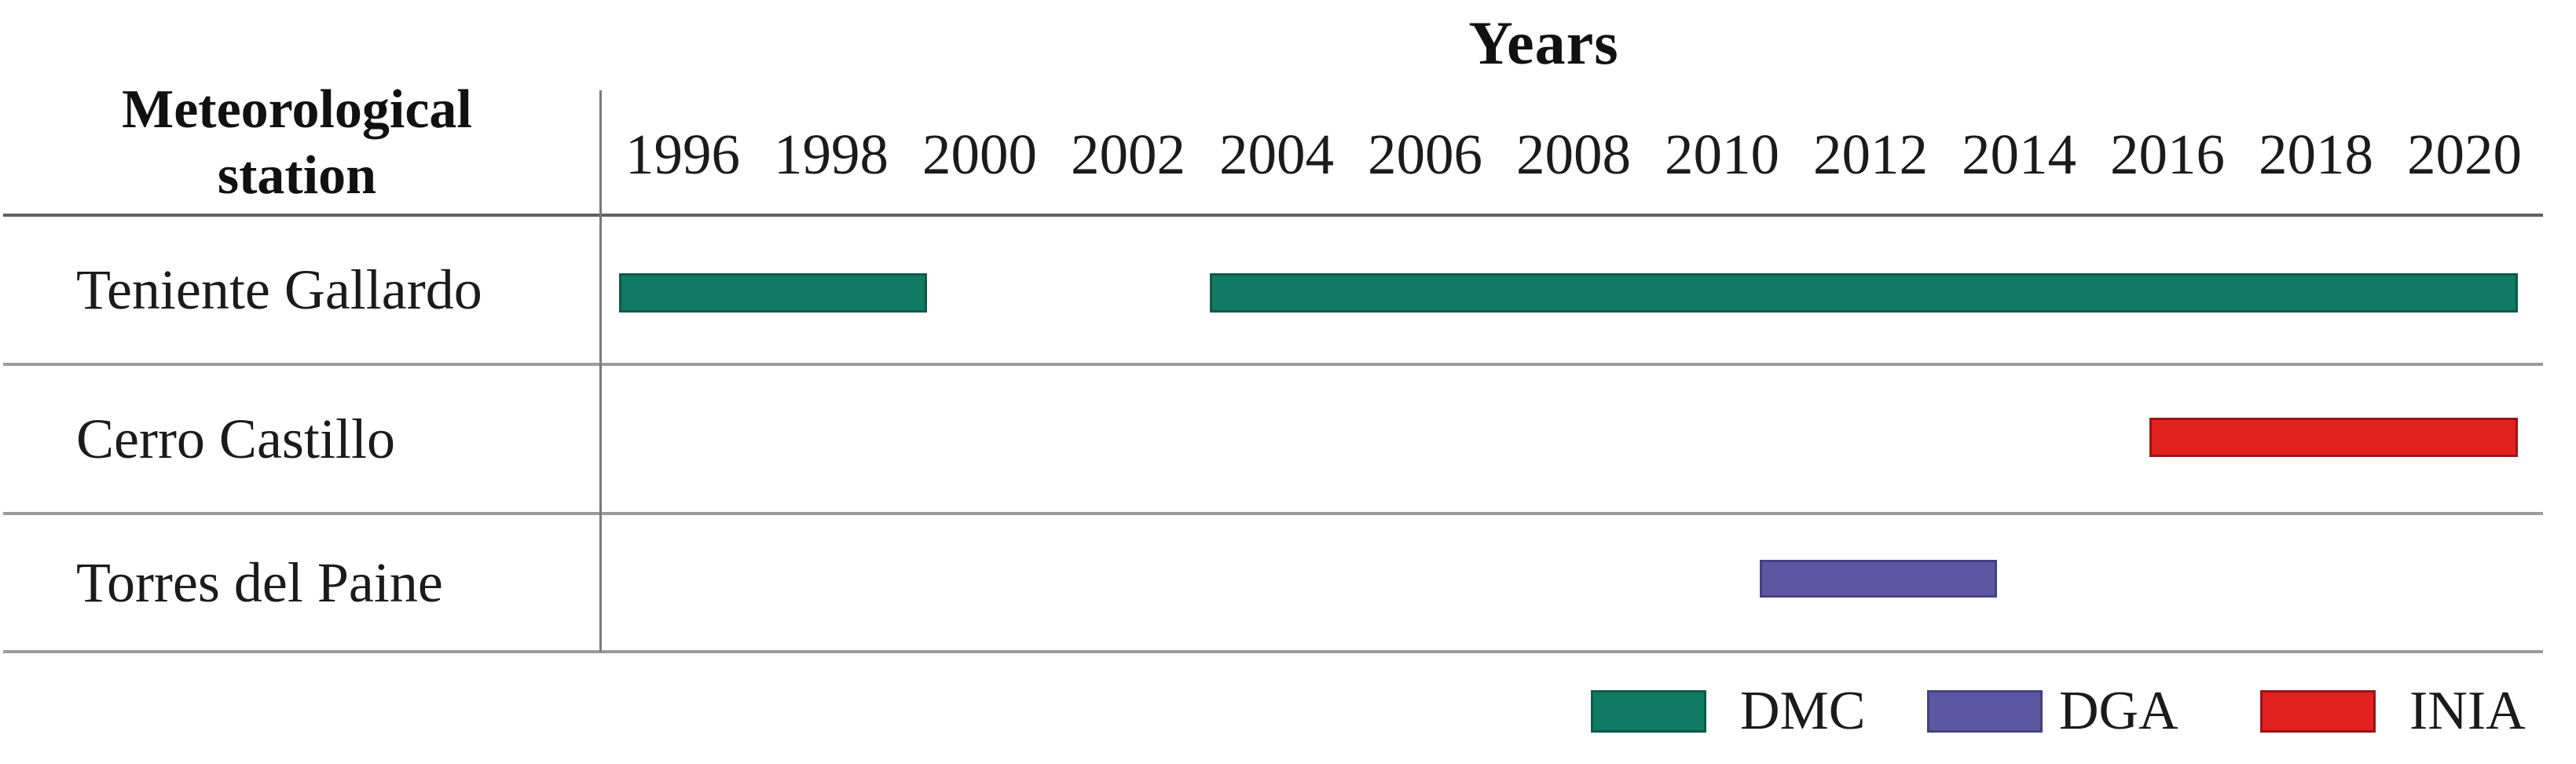 This screenshot has height=764, width=2576. Describe the element at coordinates (2316, 154) in the screenshot. I see `year-tick-label-2018: 2018` at that location.